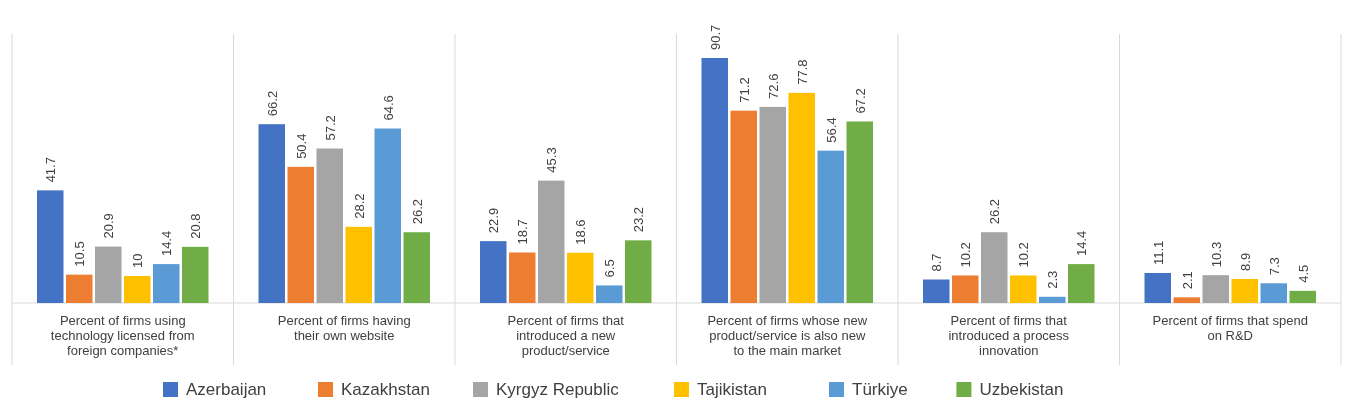  What do you see at coordinates (330, 128) in the screenshot?
I see `data-label: 57.2` at bounding box center [330, 128].